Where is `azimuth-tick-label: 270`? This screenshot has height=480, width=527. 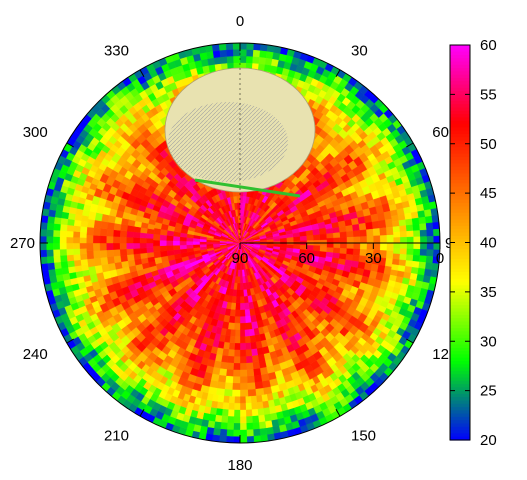
azimuth-tick-label: 270 is located at coordinates (22, 243).